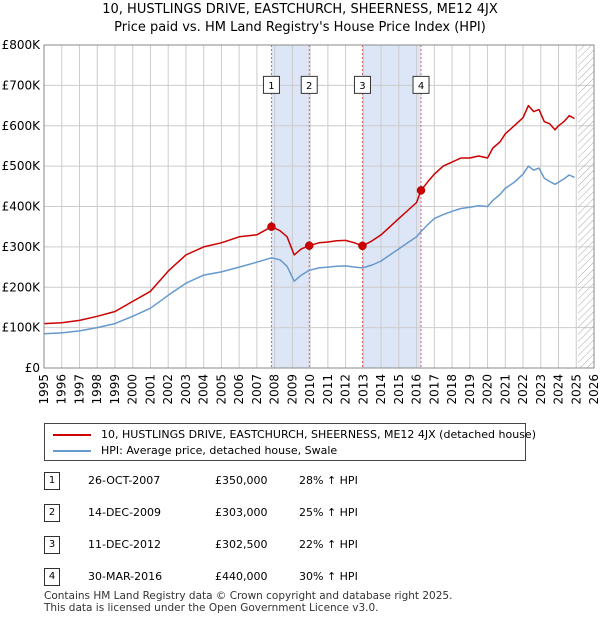  Describe the element at coordinates (22, 166) in the screenshot. I see `y-tick-label: £500K` at that location.